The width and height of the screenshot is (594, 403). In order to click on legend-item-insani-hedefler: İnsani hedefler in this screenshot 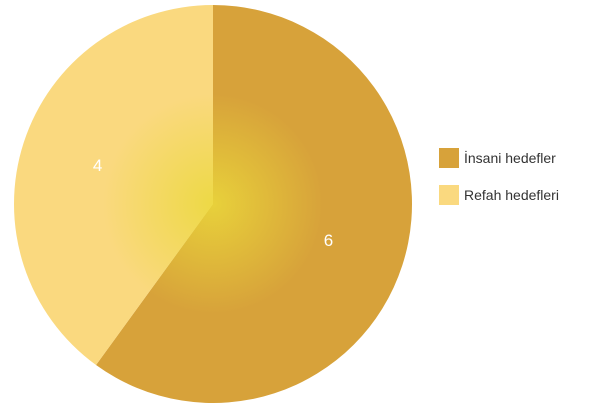, I will do `click(514, 158)`.